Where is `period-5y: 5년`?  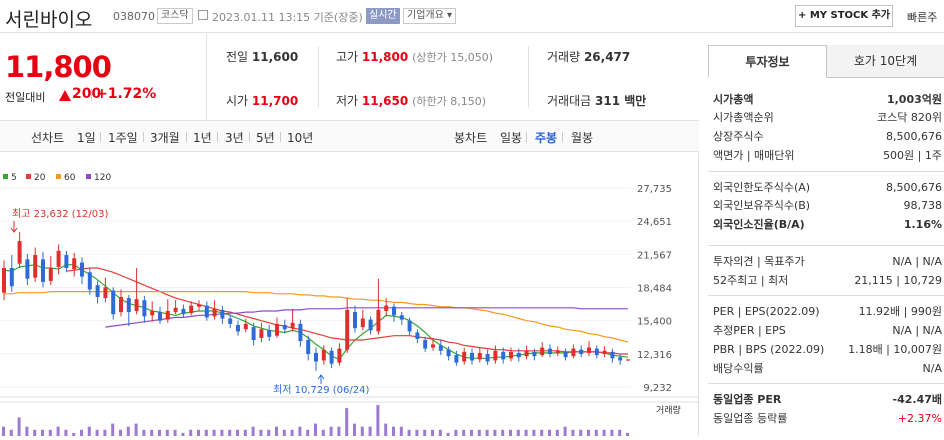
period-5y: 5년 is located at coordinates (265, 138).